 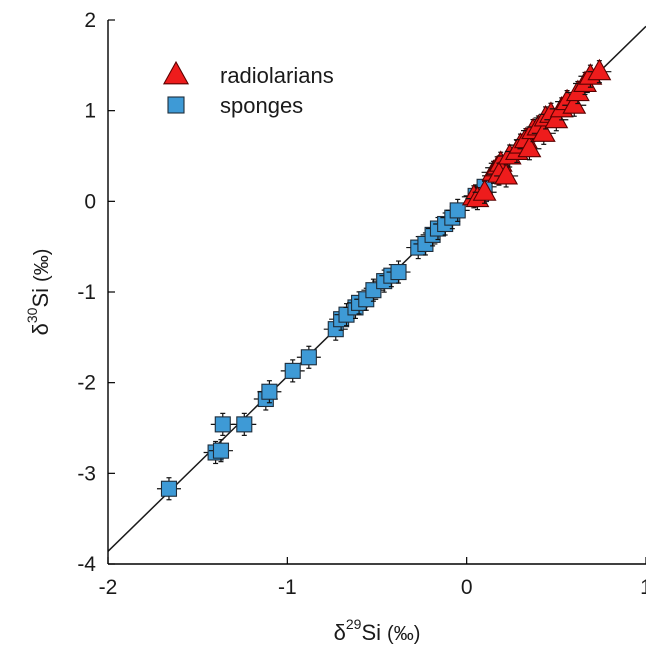 I want to click on legend-item-sponges: sponges, so click(x=235, y=105).